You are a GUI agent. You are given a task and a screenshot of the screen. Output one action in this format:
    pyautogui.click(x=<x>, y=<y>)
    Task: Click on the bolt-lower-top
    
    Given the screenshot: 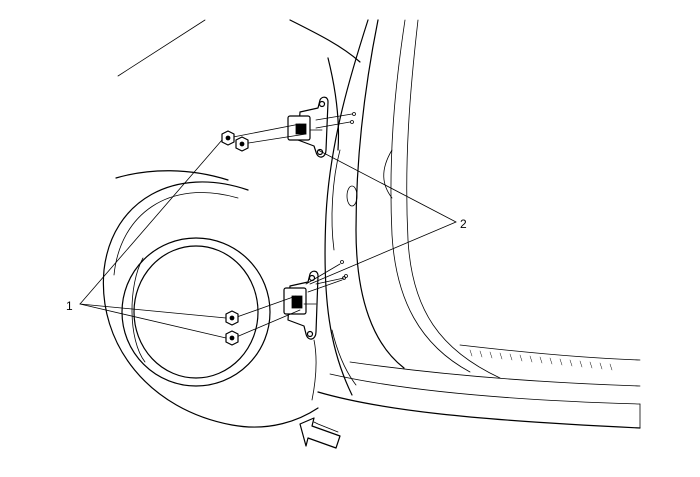 What is the action you would take?
    pyautogui.click(x=232, y=318)
    